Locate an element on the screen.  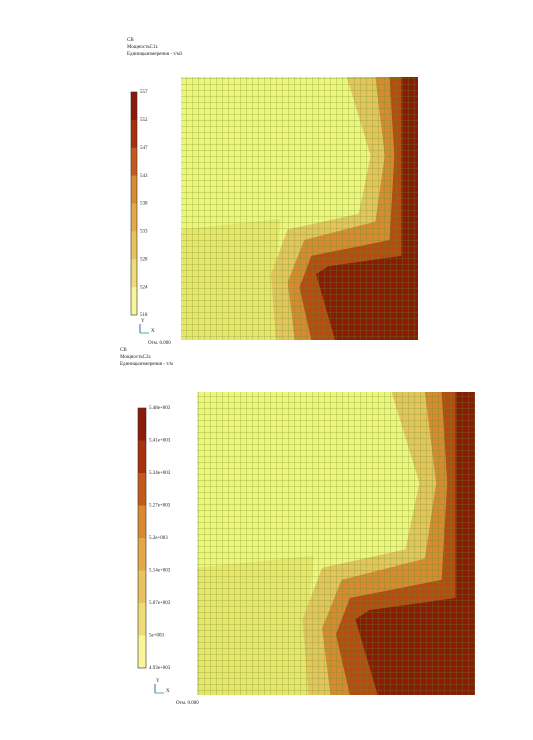
legend-label: 538 is located at coordinates (144, 204).